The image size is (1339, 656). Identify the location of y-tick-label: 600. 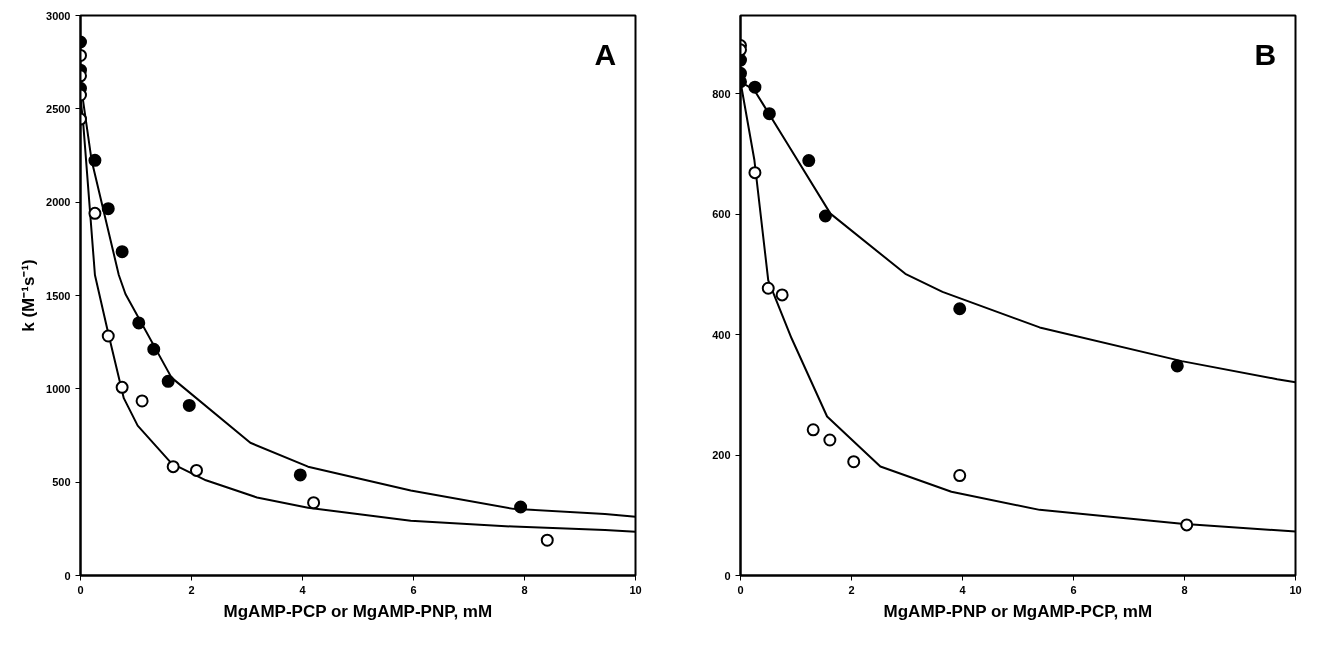
(721, 214).